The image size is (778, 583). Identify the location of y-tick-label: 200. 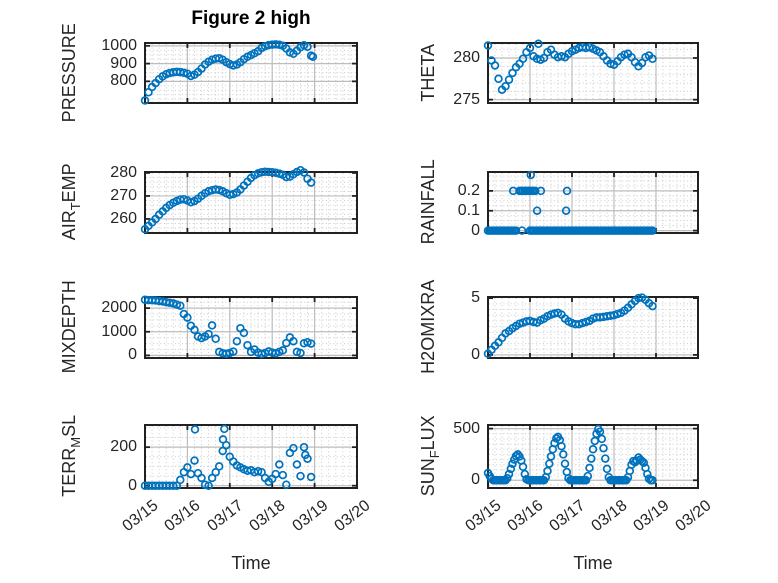
(123, 447).